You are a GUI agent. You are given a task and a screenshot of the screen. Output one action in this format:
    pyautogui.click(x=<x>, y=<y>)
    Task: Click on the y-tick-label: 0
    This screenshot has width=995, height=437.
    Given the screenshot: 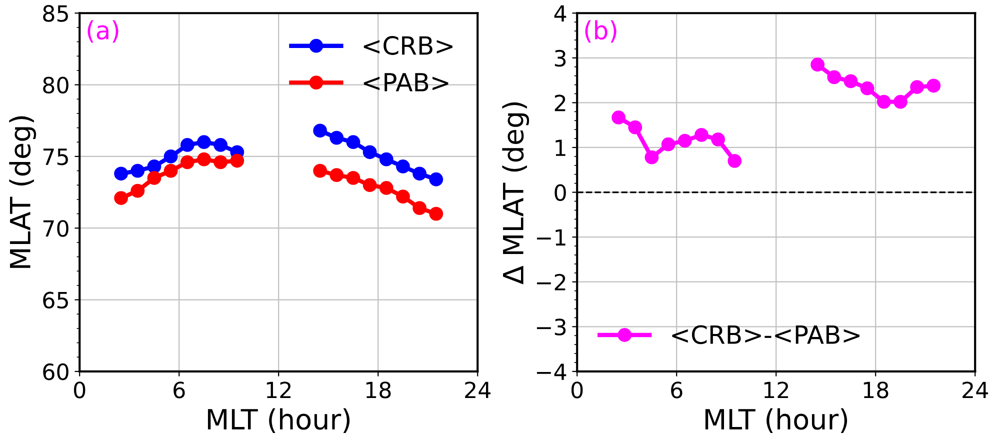 What is the action you would take?
    pyautogui.click(x=560, y=193)
    